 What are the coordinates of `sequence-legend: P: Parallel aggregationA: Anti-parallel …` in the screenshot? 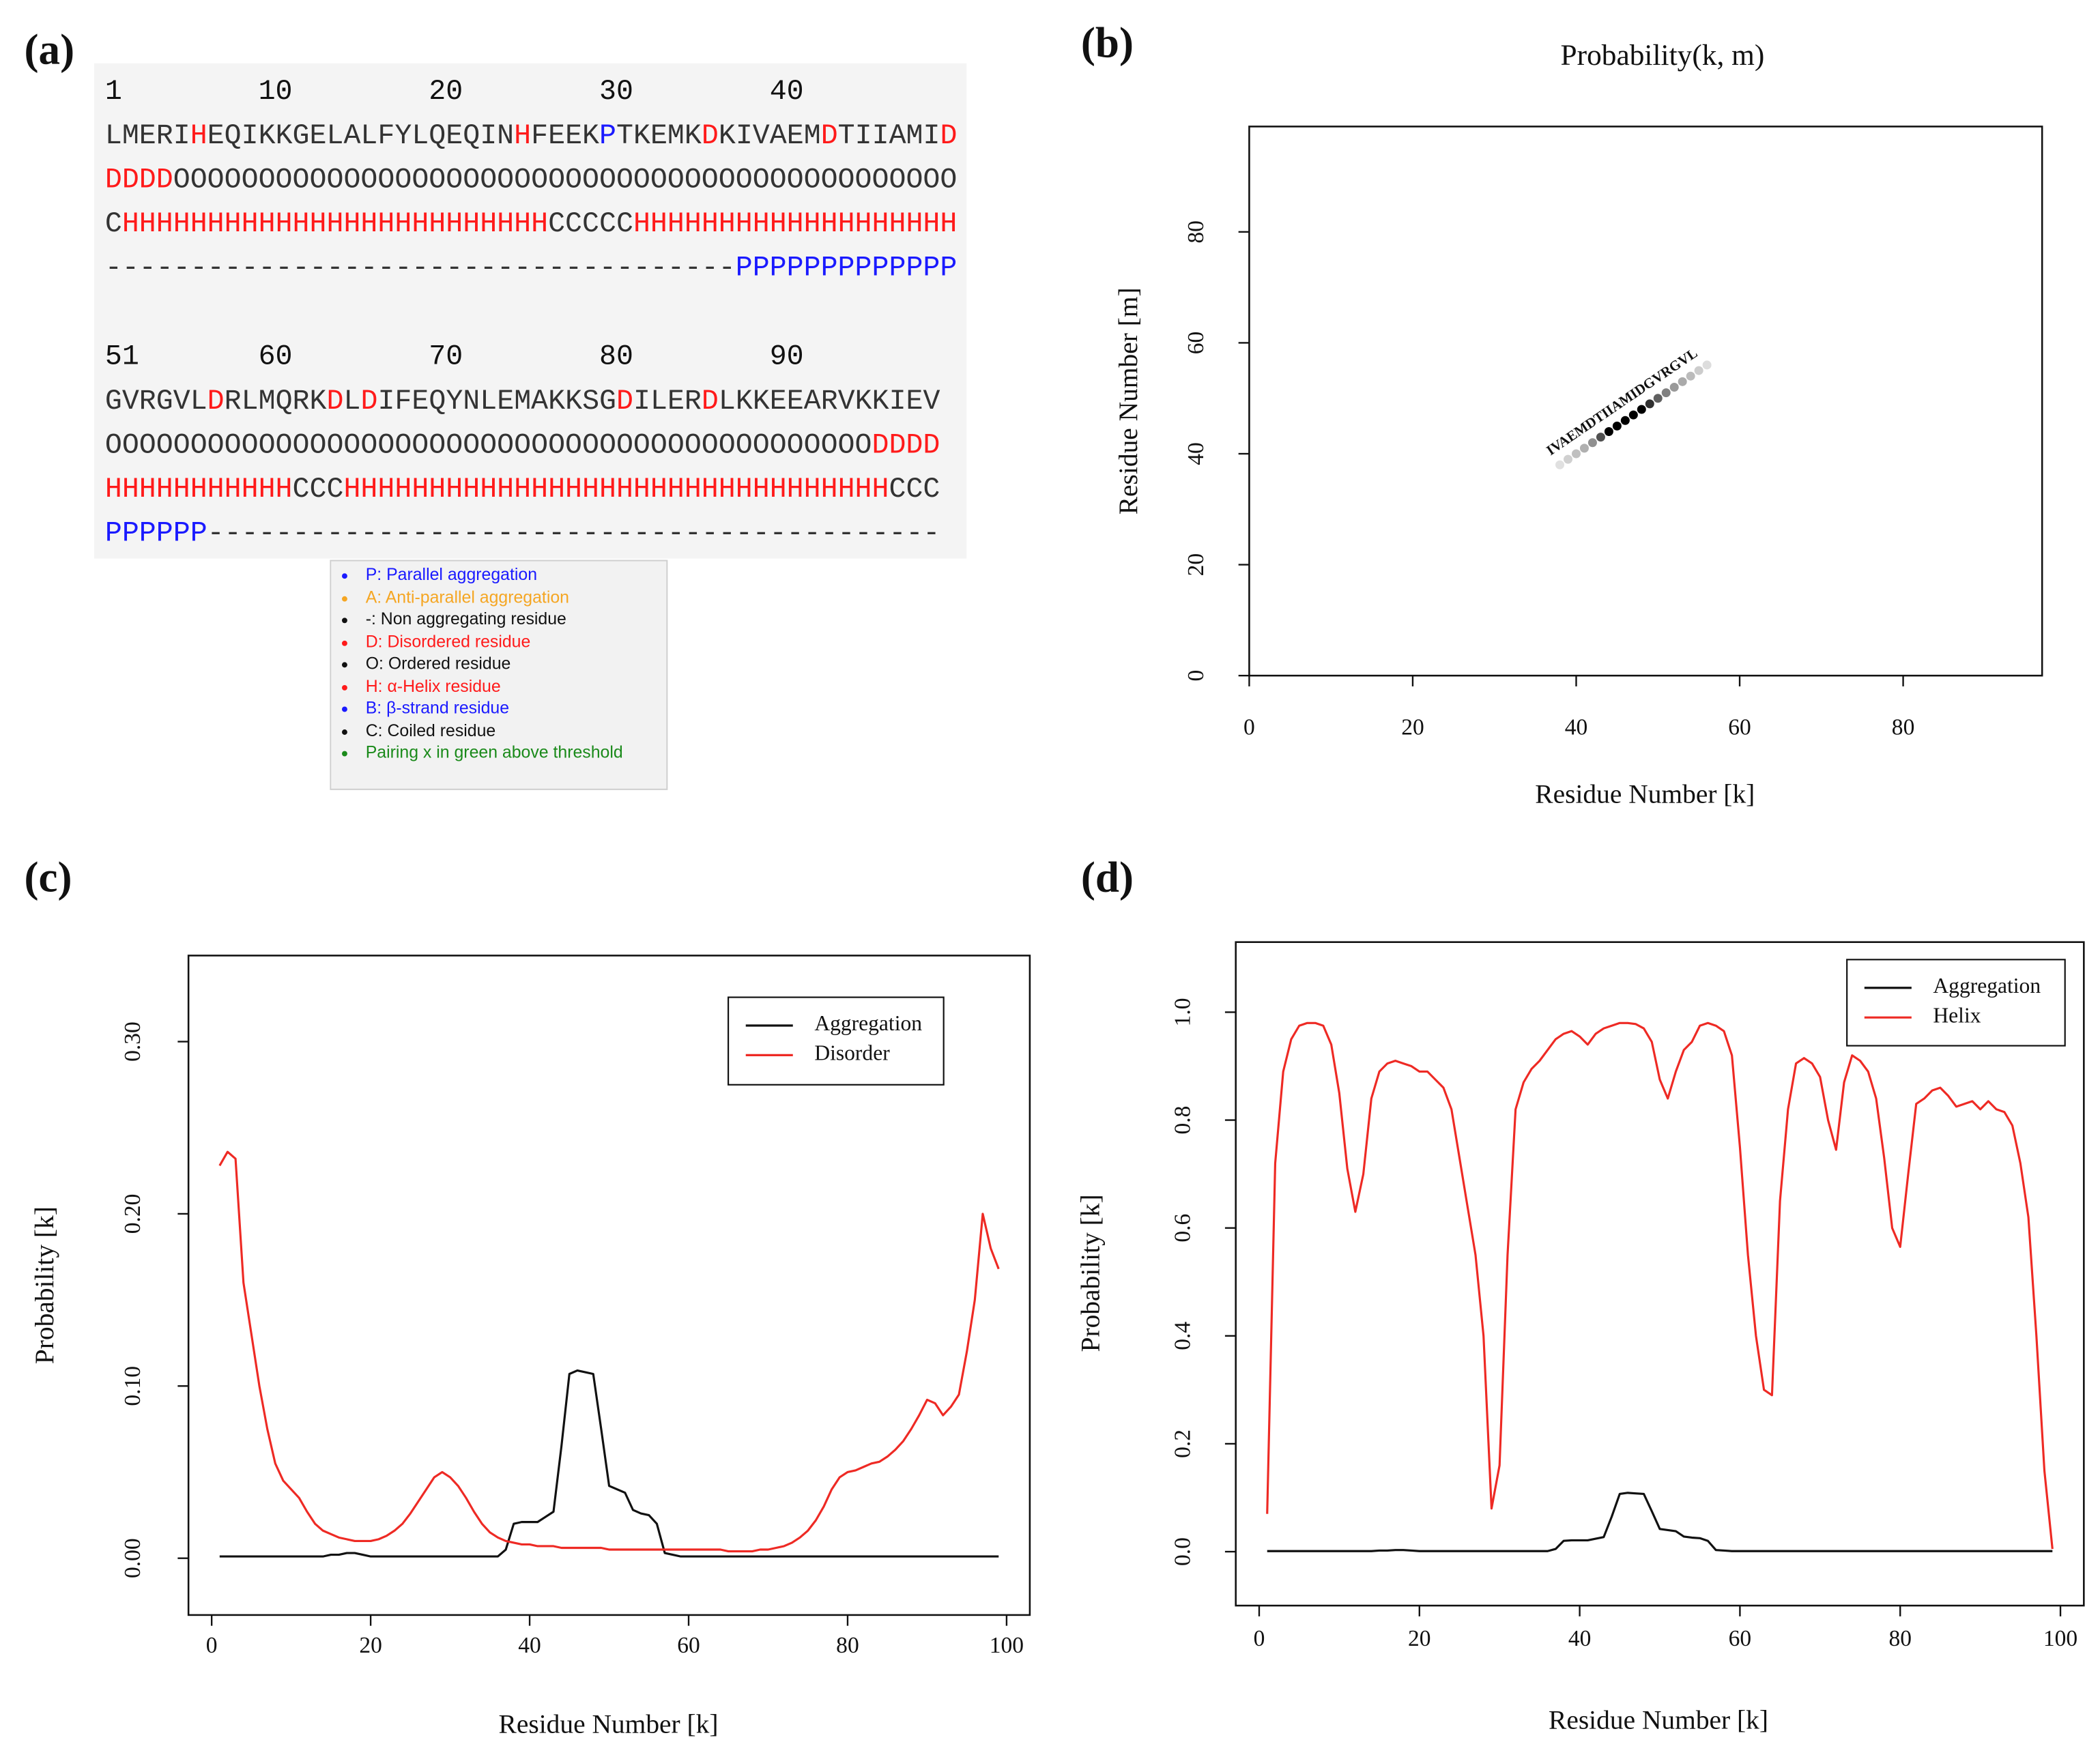 It's located at (500, 677).